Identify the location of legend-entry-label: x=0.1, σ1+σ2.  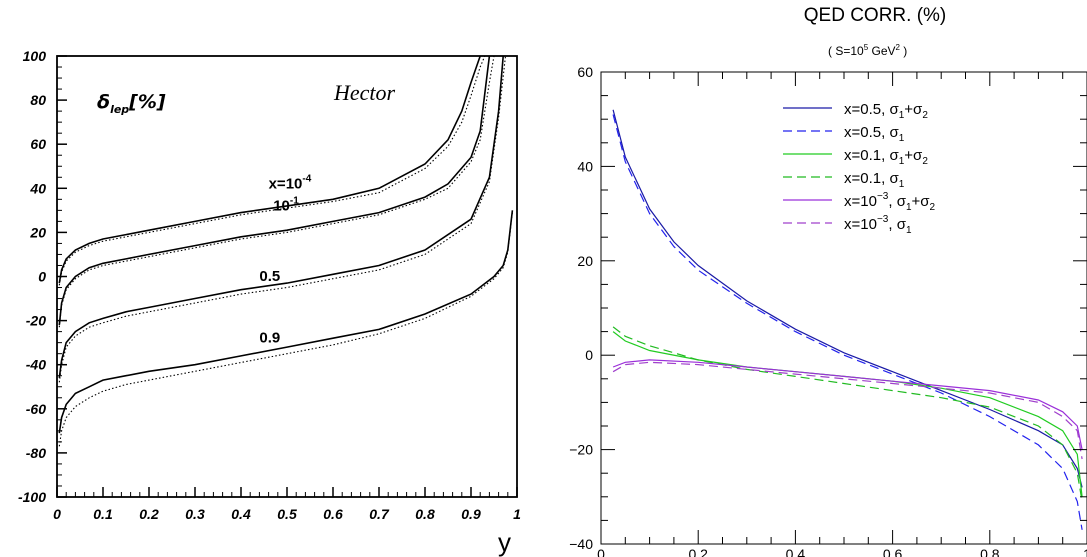
(886, 157).